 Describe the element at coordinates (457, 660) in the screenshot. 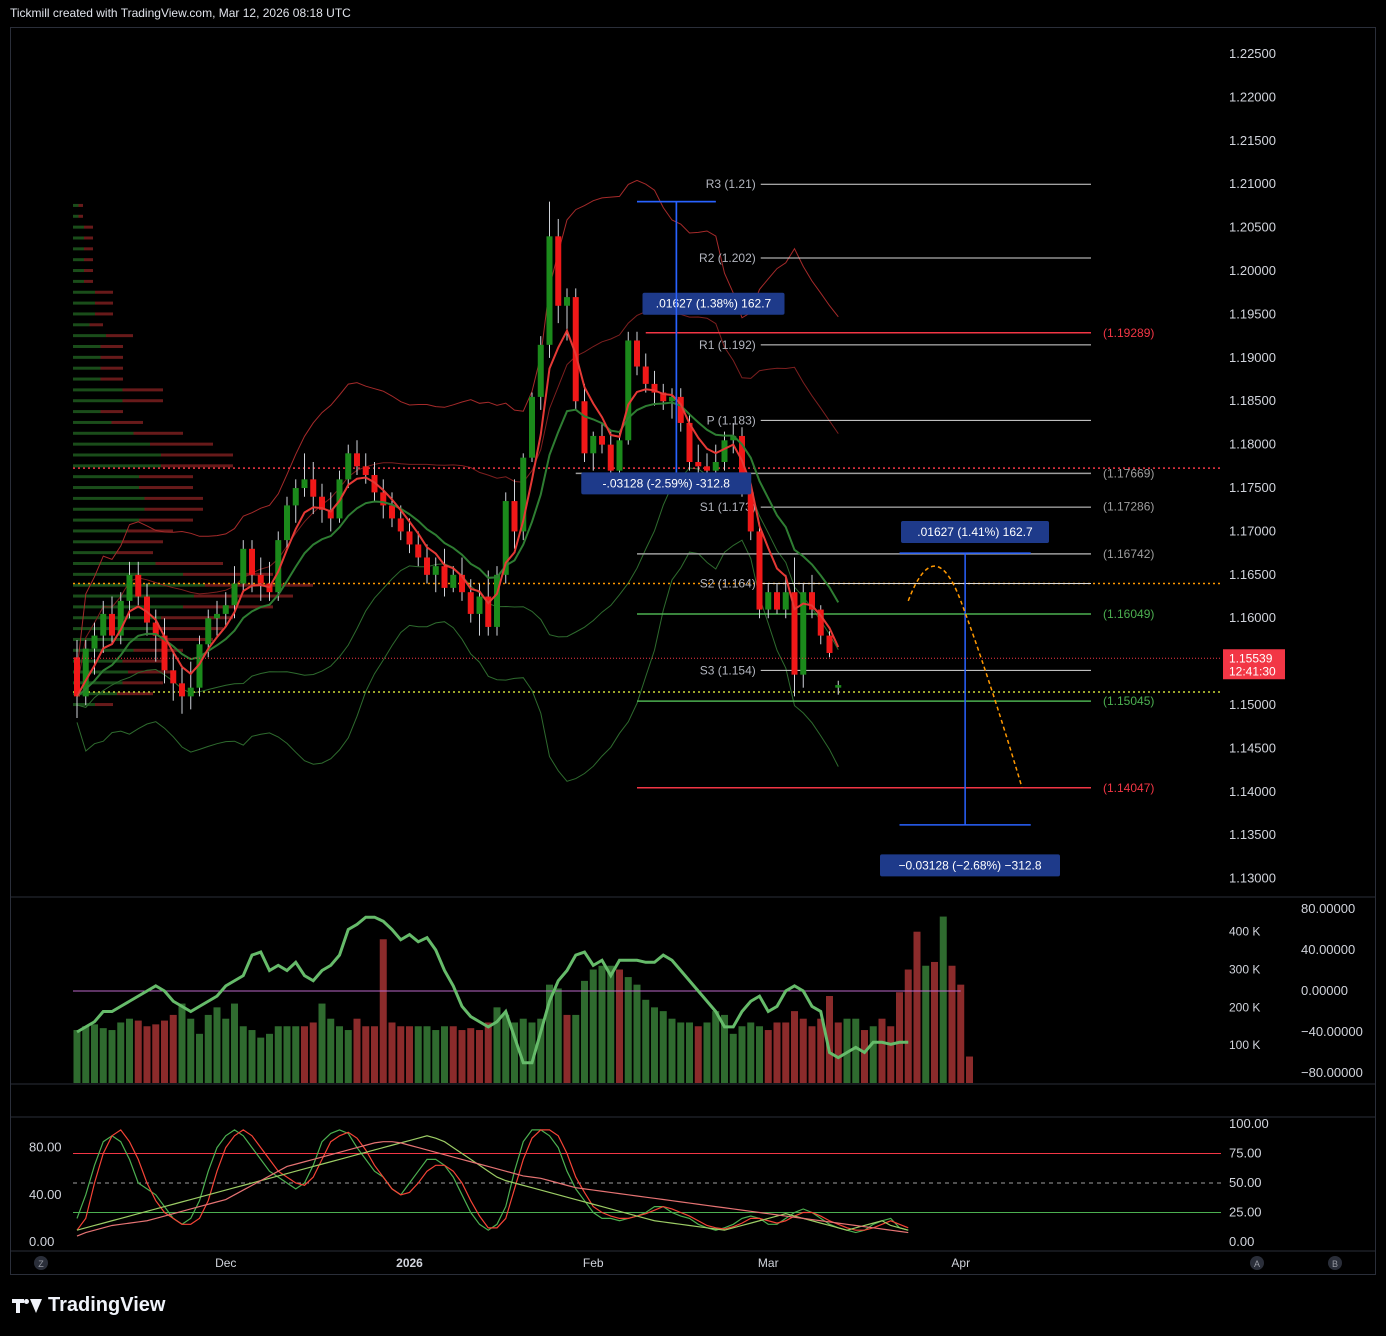

I see `lower-band-line` at that location.